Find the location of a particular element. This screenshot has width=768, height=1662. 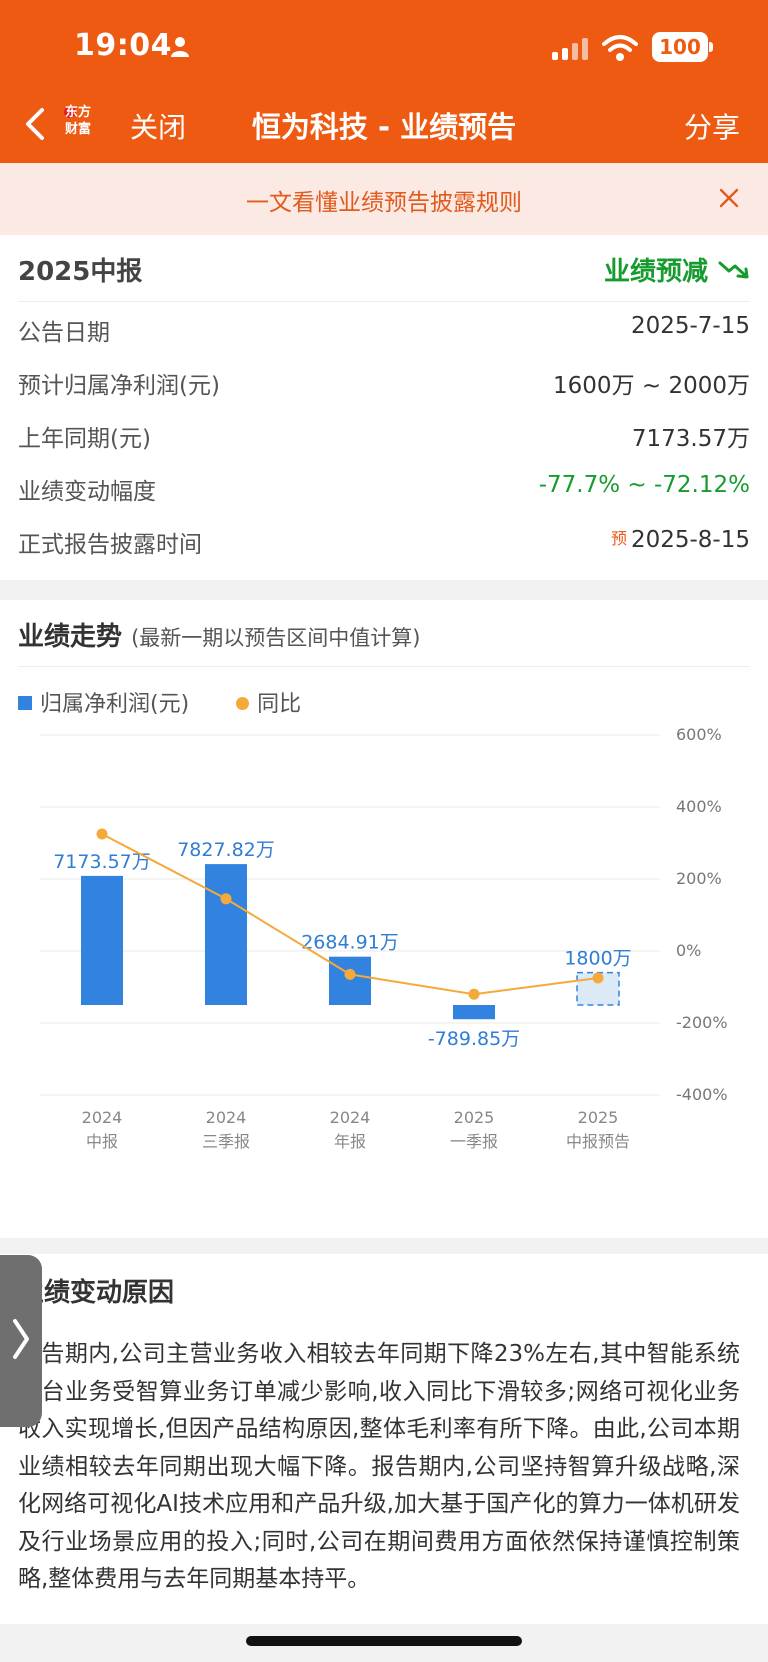

x-tick-label: 一季报 is located at coordinates (474, 1141).